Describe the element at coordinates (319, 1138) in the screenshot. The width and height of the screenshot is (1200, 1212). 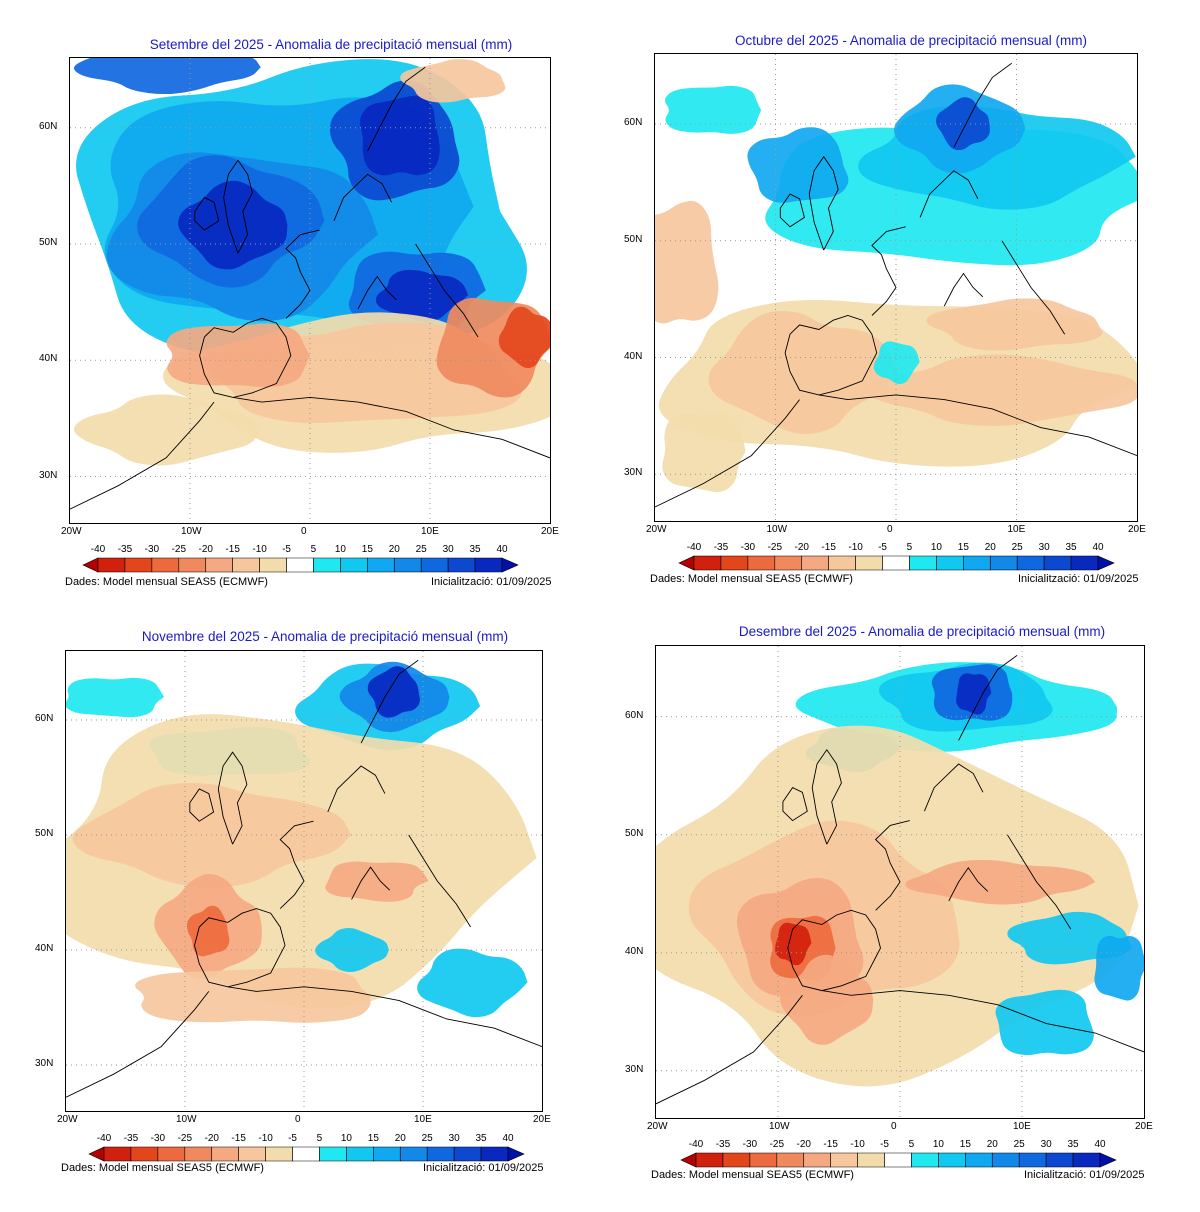
I see `colorbar-label: 5` at that location.